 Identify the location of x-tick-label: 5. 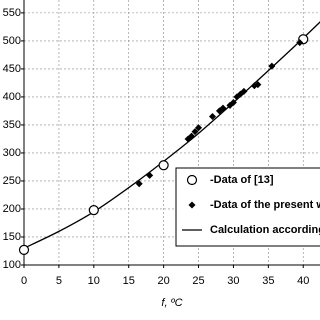
(59, 281).